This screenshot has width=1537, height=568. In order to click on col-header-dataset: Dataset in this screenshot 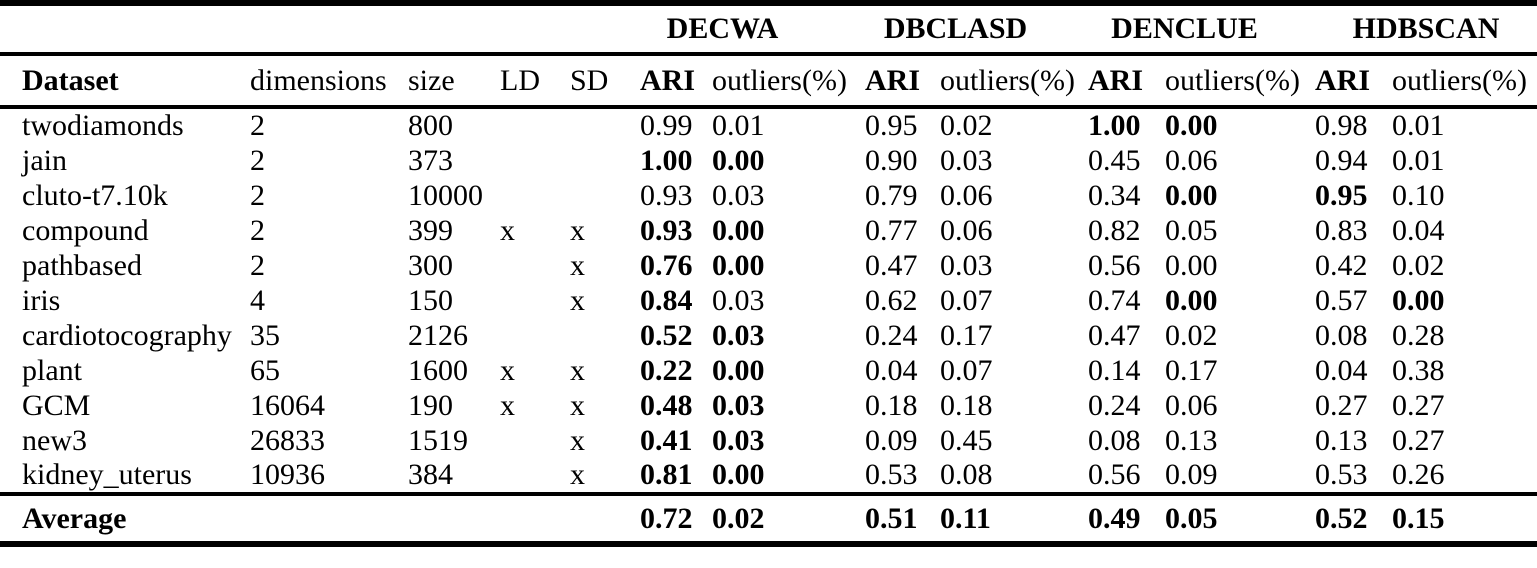, I will do `click(70, 80)`.